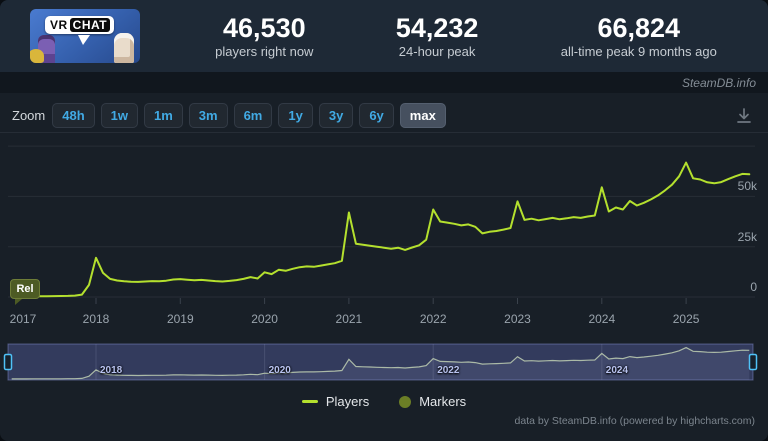 The image size is (768, 441). I want to click on navigator-left-handle, so click(8, 362).